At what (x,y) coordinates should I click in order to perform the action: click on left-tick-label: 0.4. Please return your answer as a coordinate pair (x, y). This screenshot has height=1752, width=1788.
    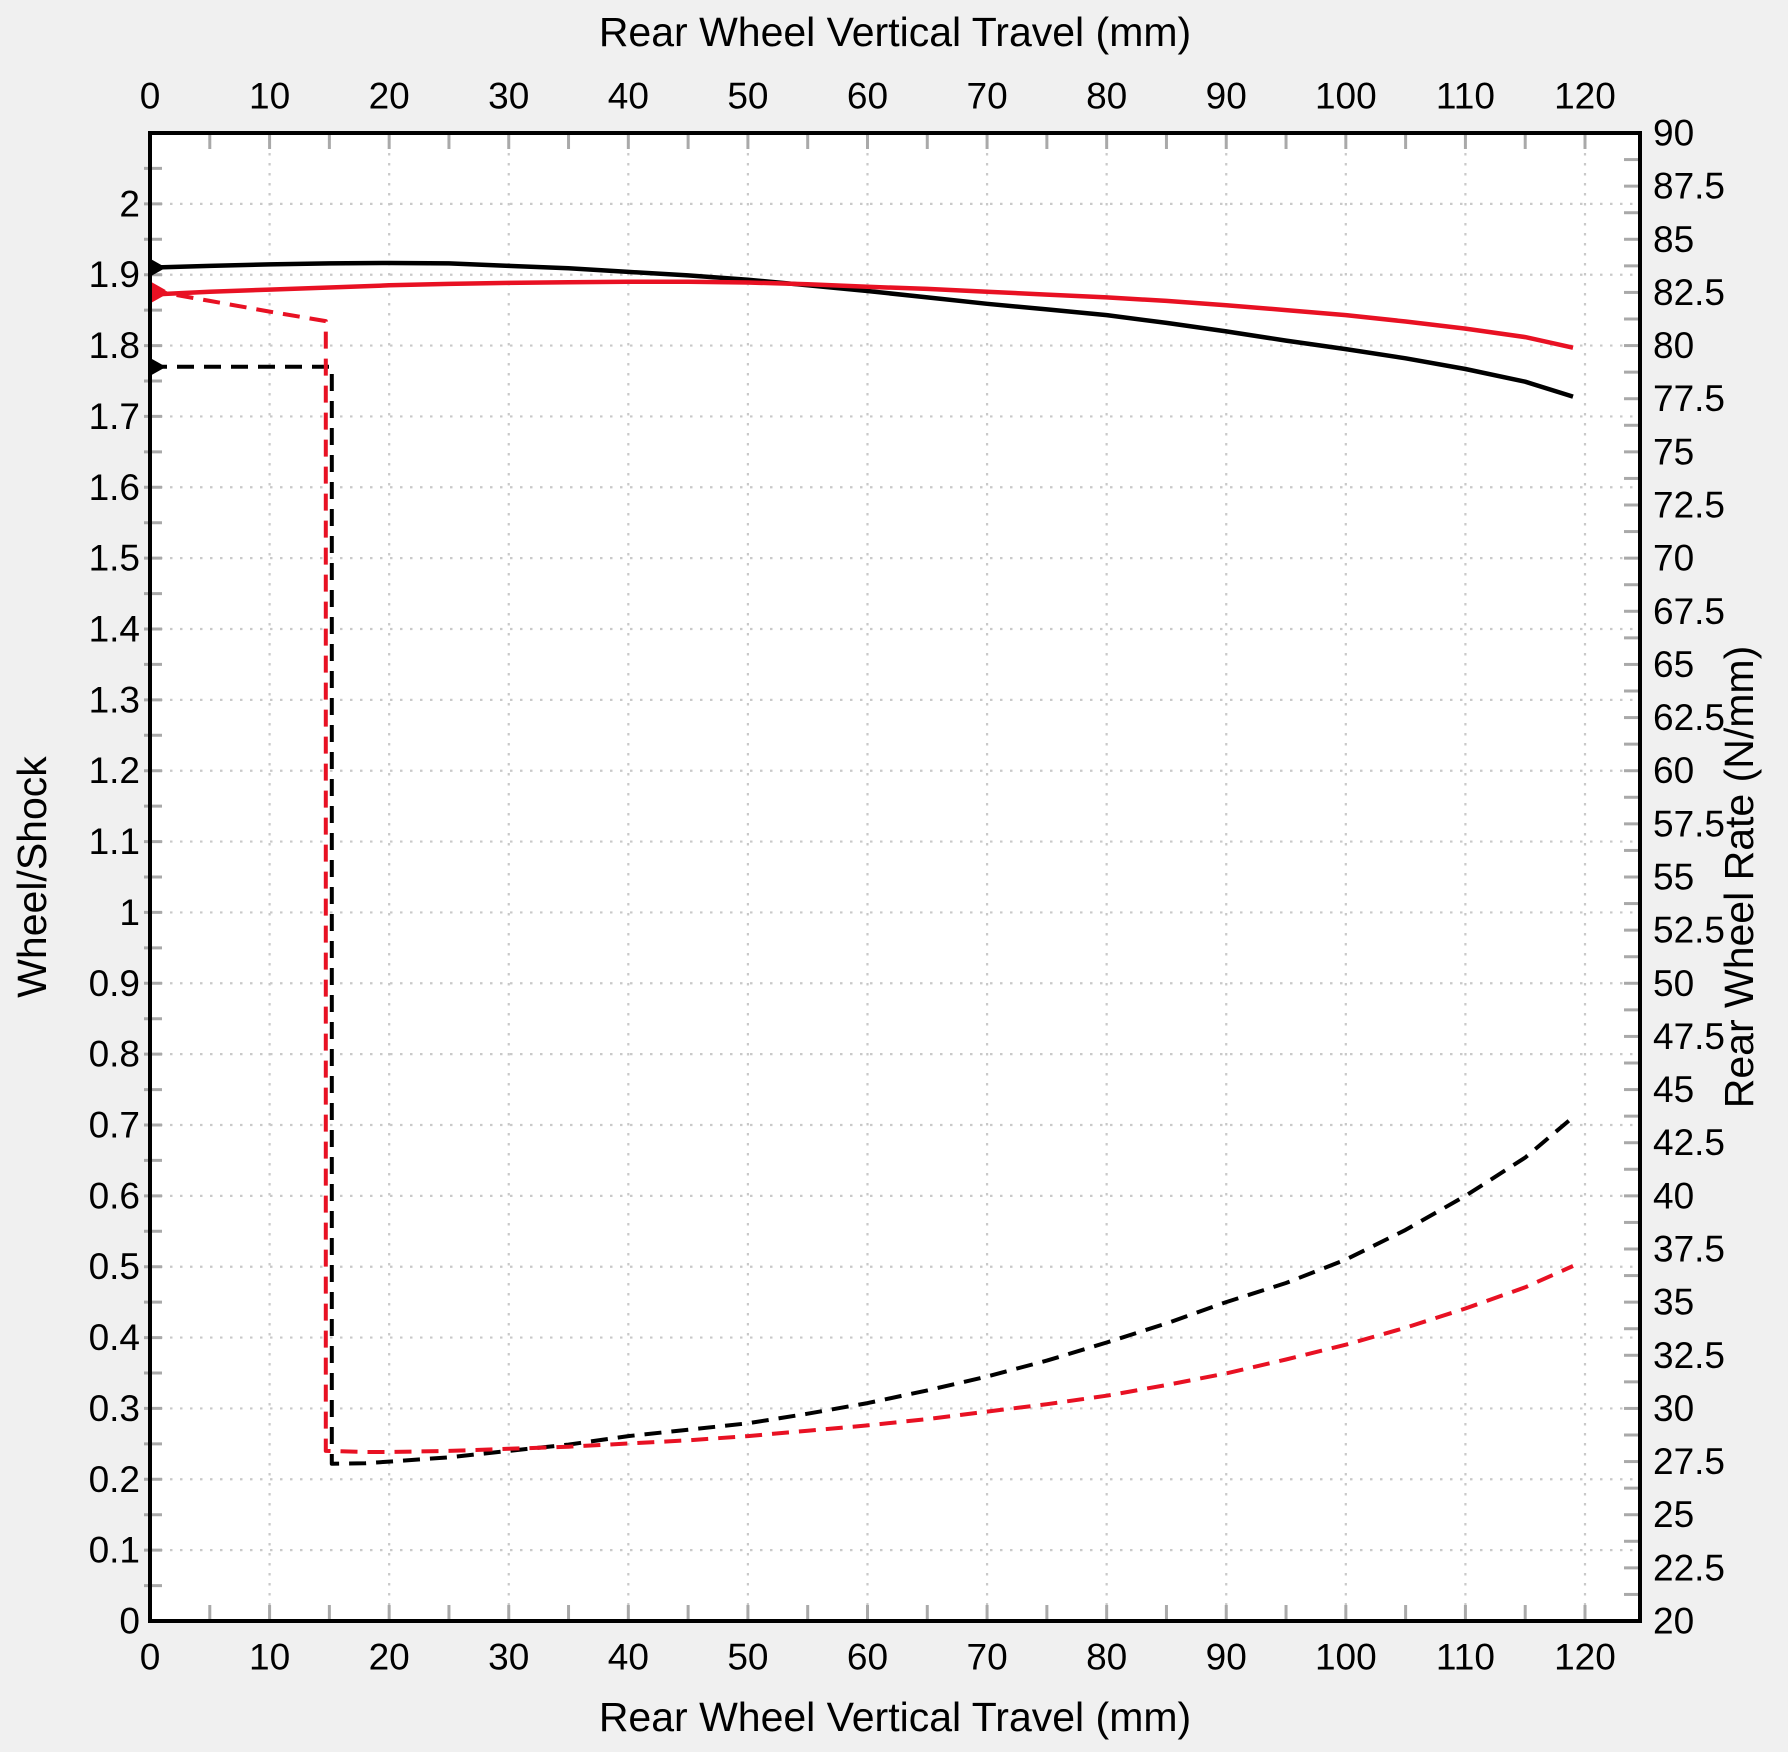
    Looking at the image, I should click on (114, 1337).